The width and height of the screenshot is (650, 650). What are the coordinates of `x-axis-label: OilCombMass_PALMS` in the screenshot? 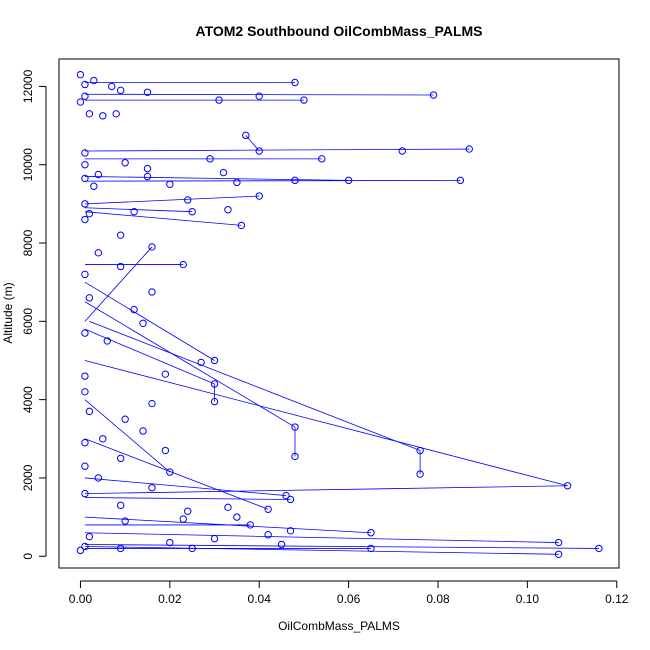 It's located at (339, 626).